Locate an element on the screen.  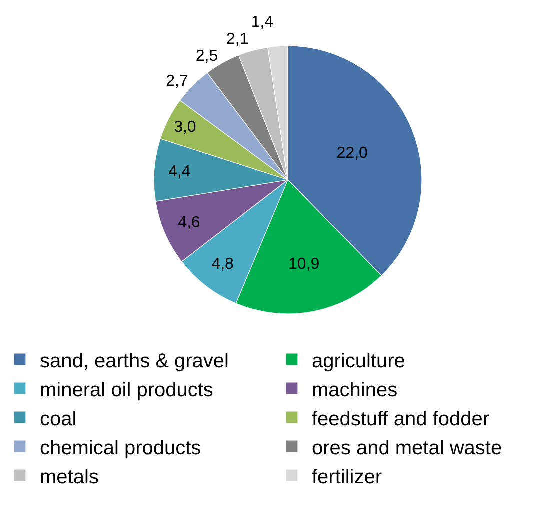
data-label: 4,6 is located at coordinates (189, 223).